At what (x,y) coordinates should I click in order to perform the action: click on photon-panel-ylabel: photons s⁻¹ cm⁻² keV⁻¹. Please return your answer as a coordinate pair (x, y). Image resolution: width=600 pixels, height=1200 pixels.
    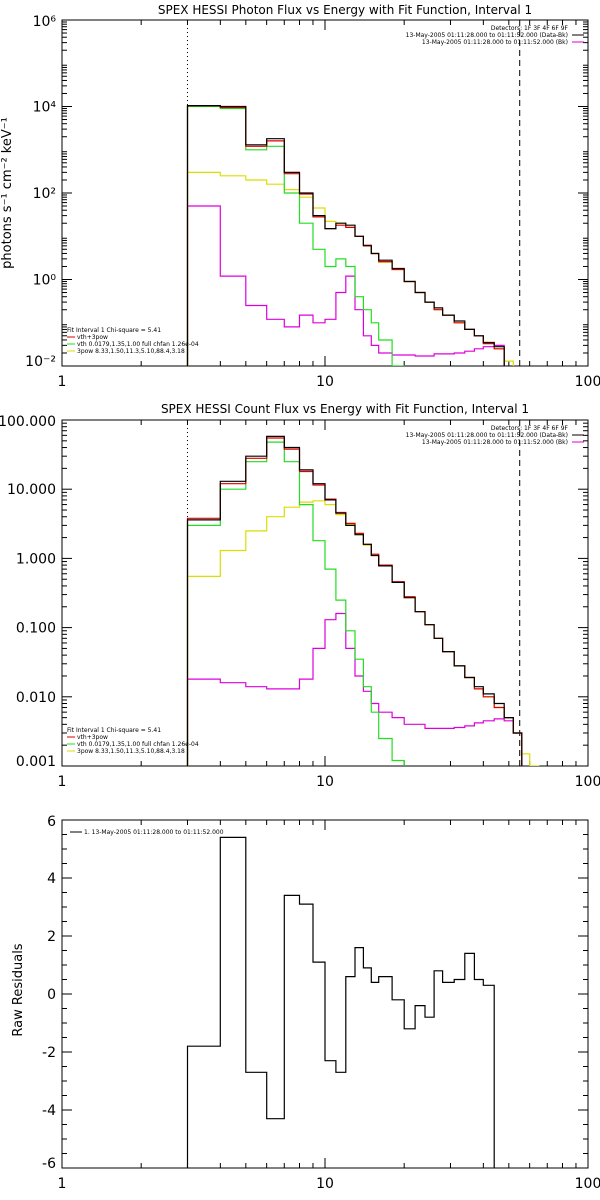
    Looking at the image, I should click on (7, 193).